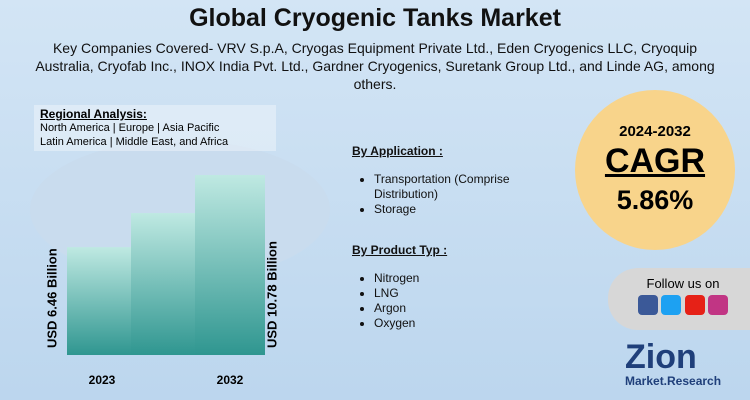  Describe the element at coordinates (400, 250) in the screenshot. I see `section-title: By Product Typ :` at that location.